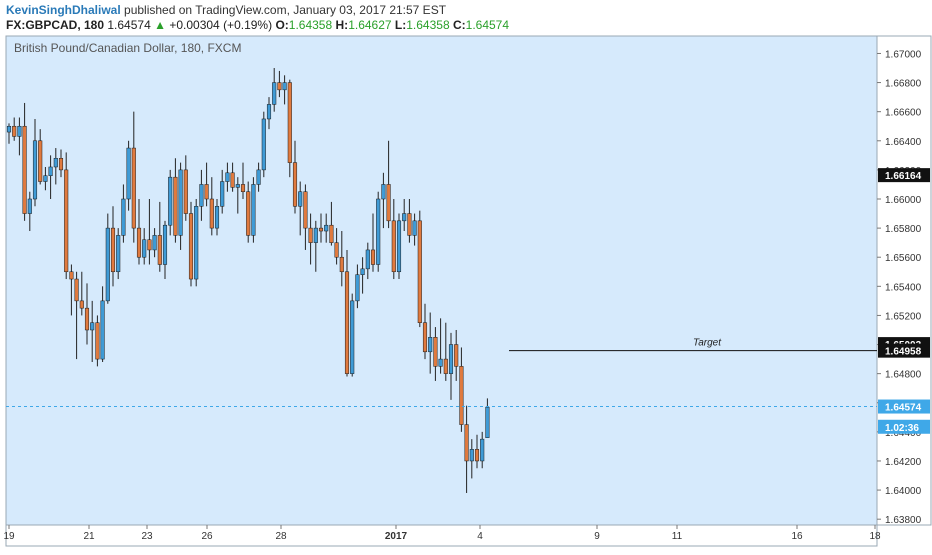  I want to click on price-tick-label: 1.64200, so click(903, 462).